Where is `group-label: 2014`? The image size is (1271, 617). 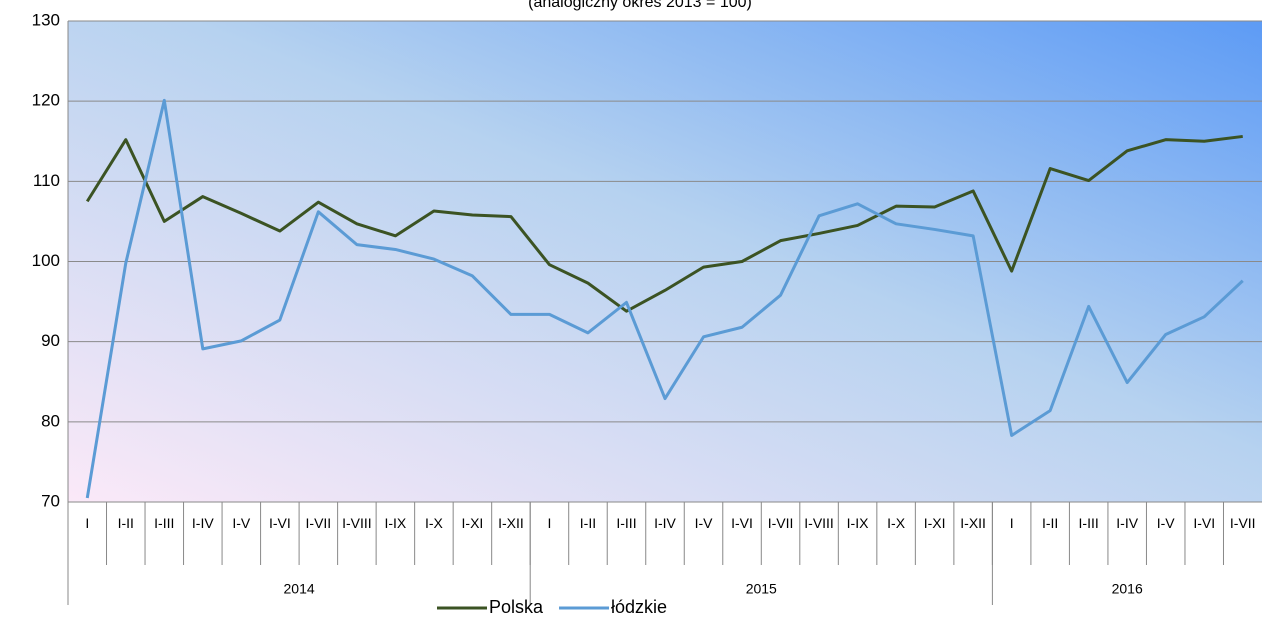 group-label: 2014 is located at coordinates (299, 589).